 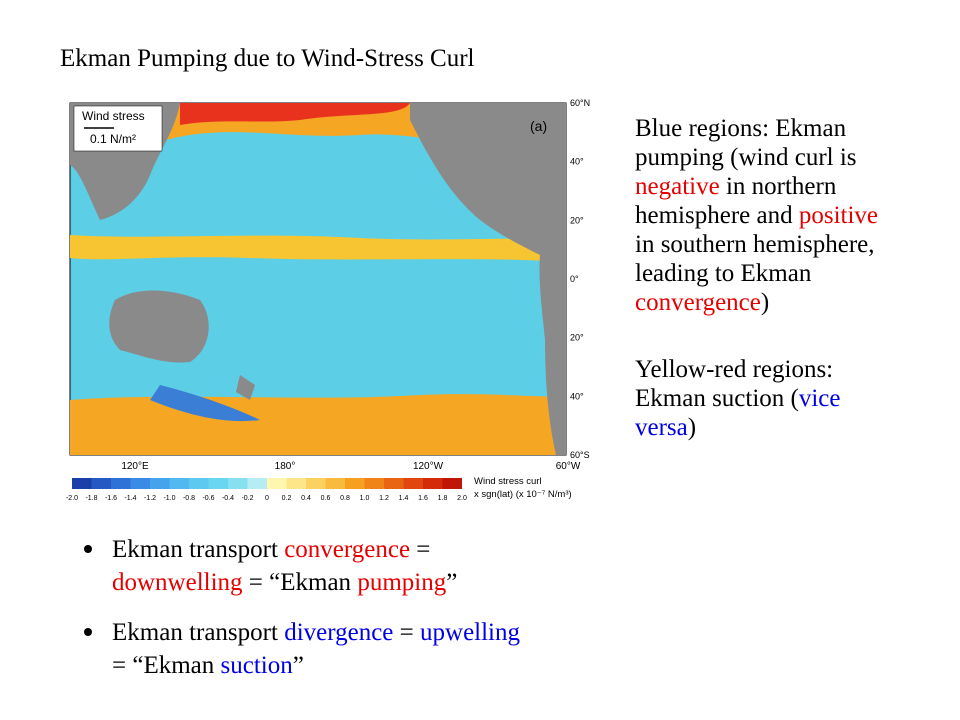 What do you see at coordinates (345, 498) in the screenshot?
I see `colorbar-tick: 0.8` at bounding box center [345, 498].